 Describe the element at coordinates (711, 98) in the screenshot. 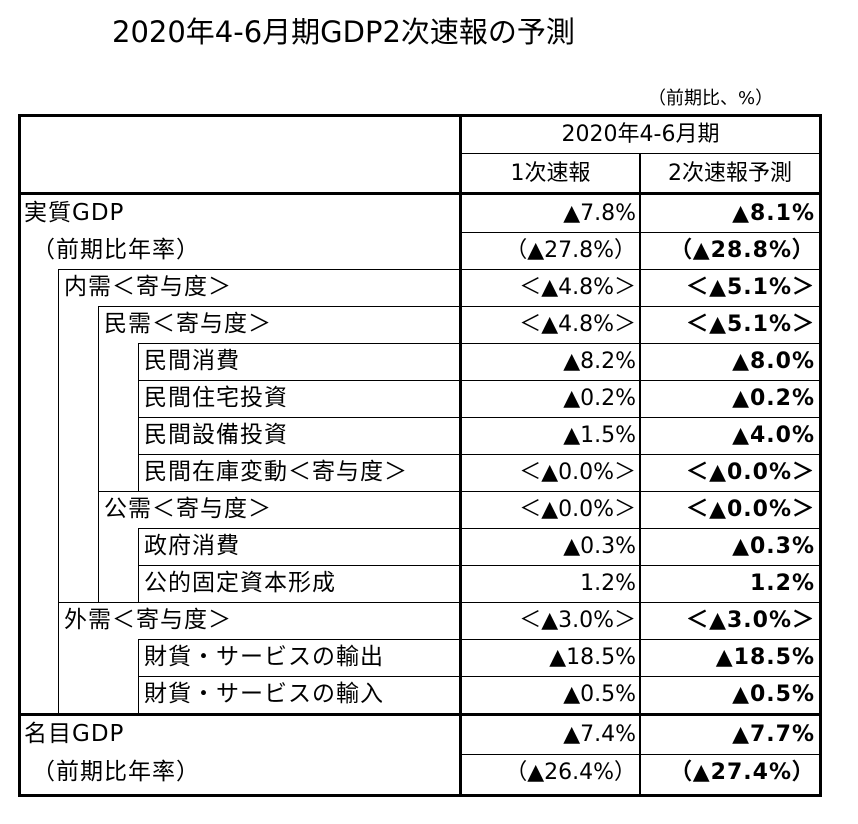

I see `unit-note: （前期比、%）` at that location.